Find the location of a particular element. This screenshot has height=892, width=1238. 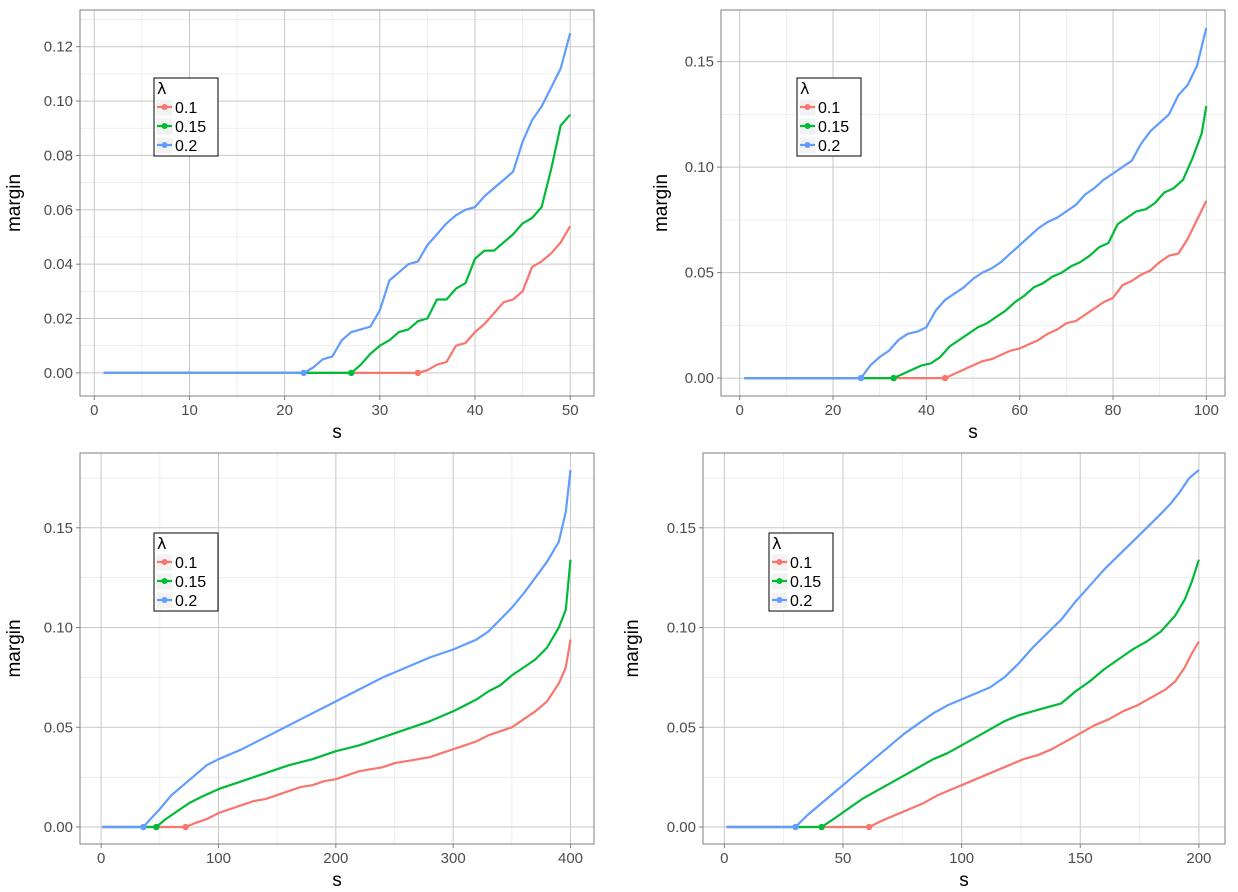

legend-label: 0.2 is located at coordinates (186, 146).